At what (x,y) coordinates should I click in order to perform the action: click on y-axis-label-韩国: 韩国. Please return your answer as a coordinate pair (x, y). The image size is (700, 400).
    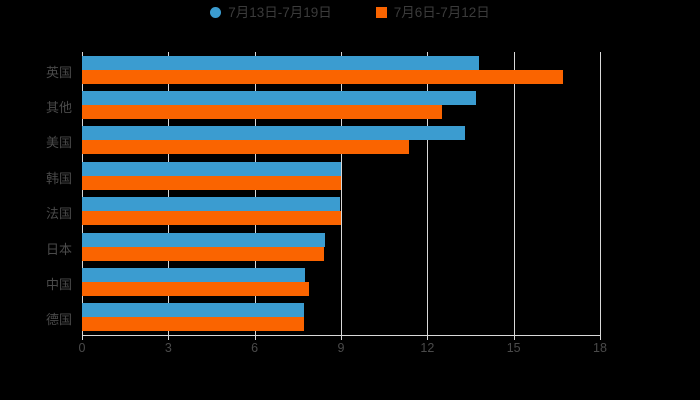
    Looking at the image, I should click on (58, 178).